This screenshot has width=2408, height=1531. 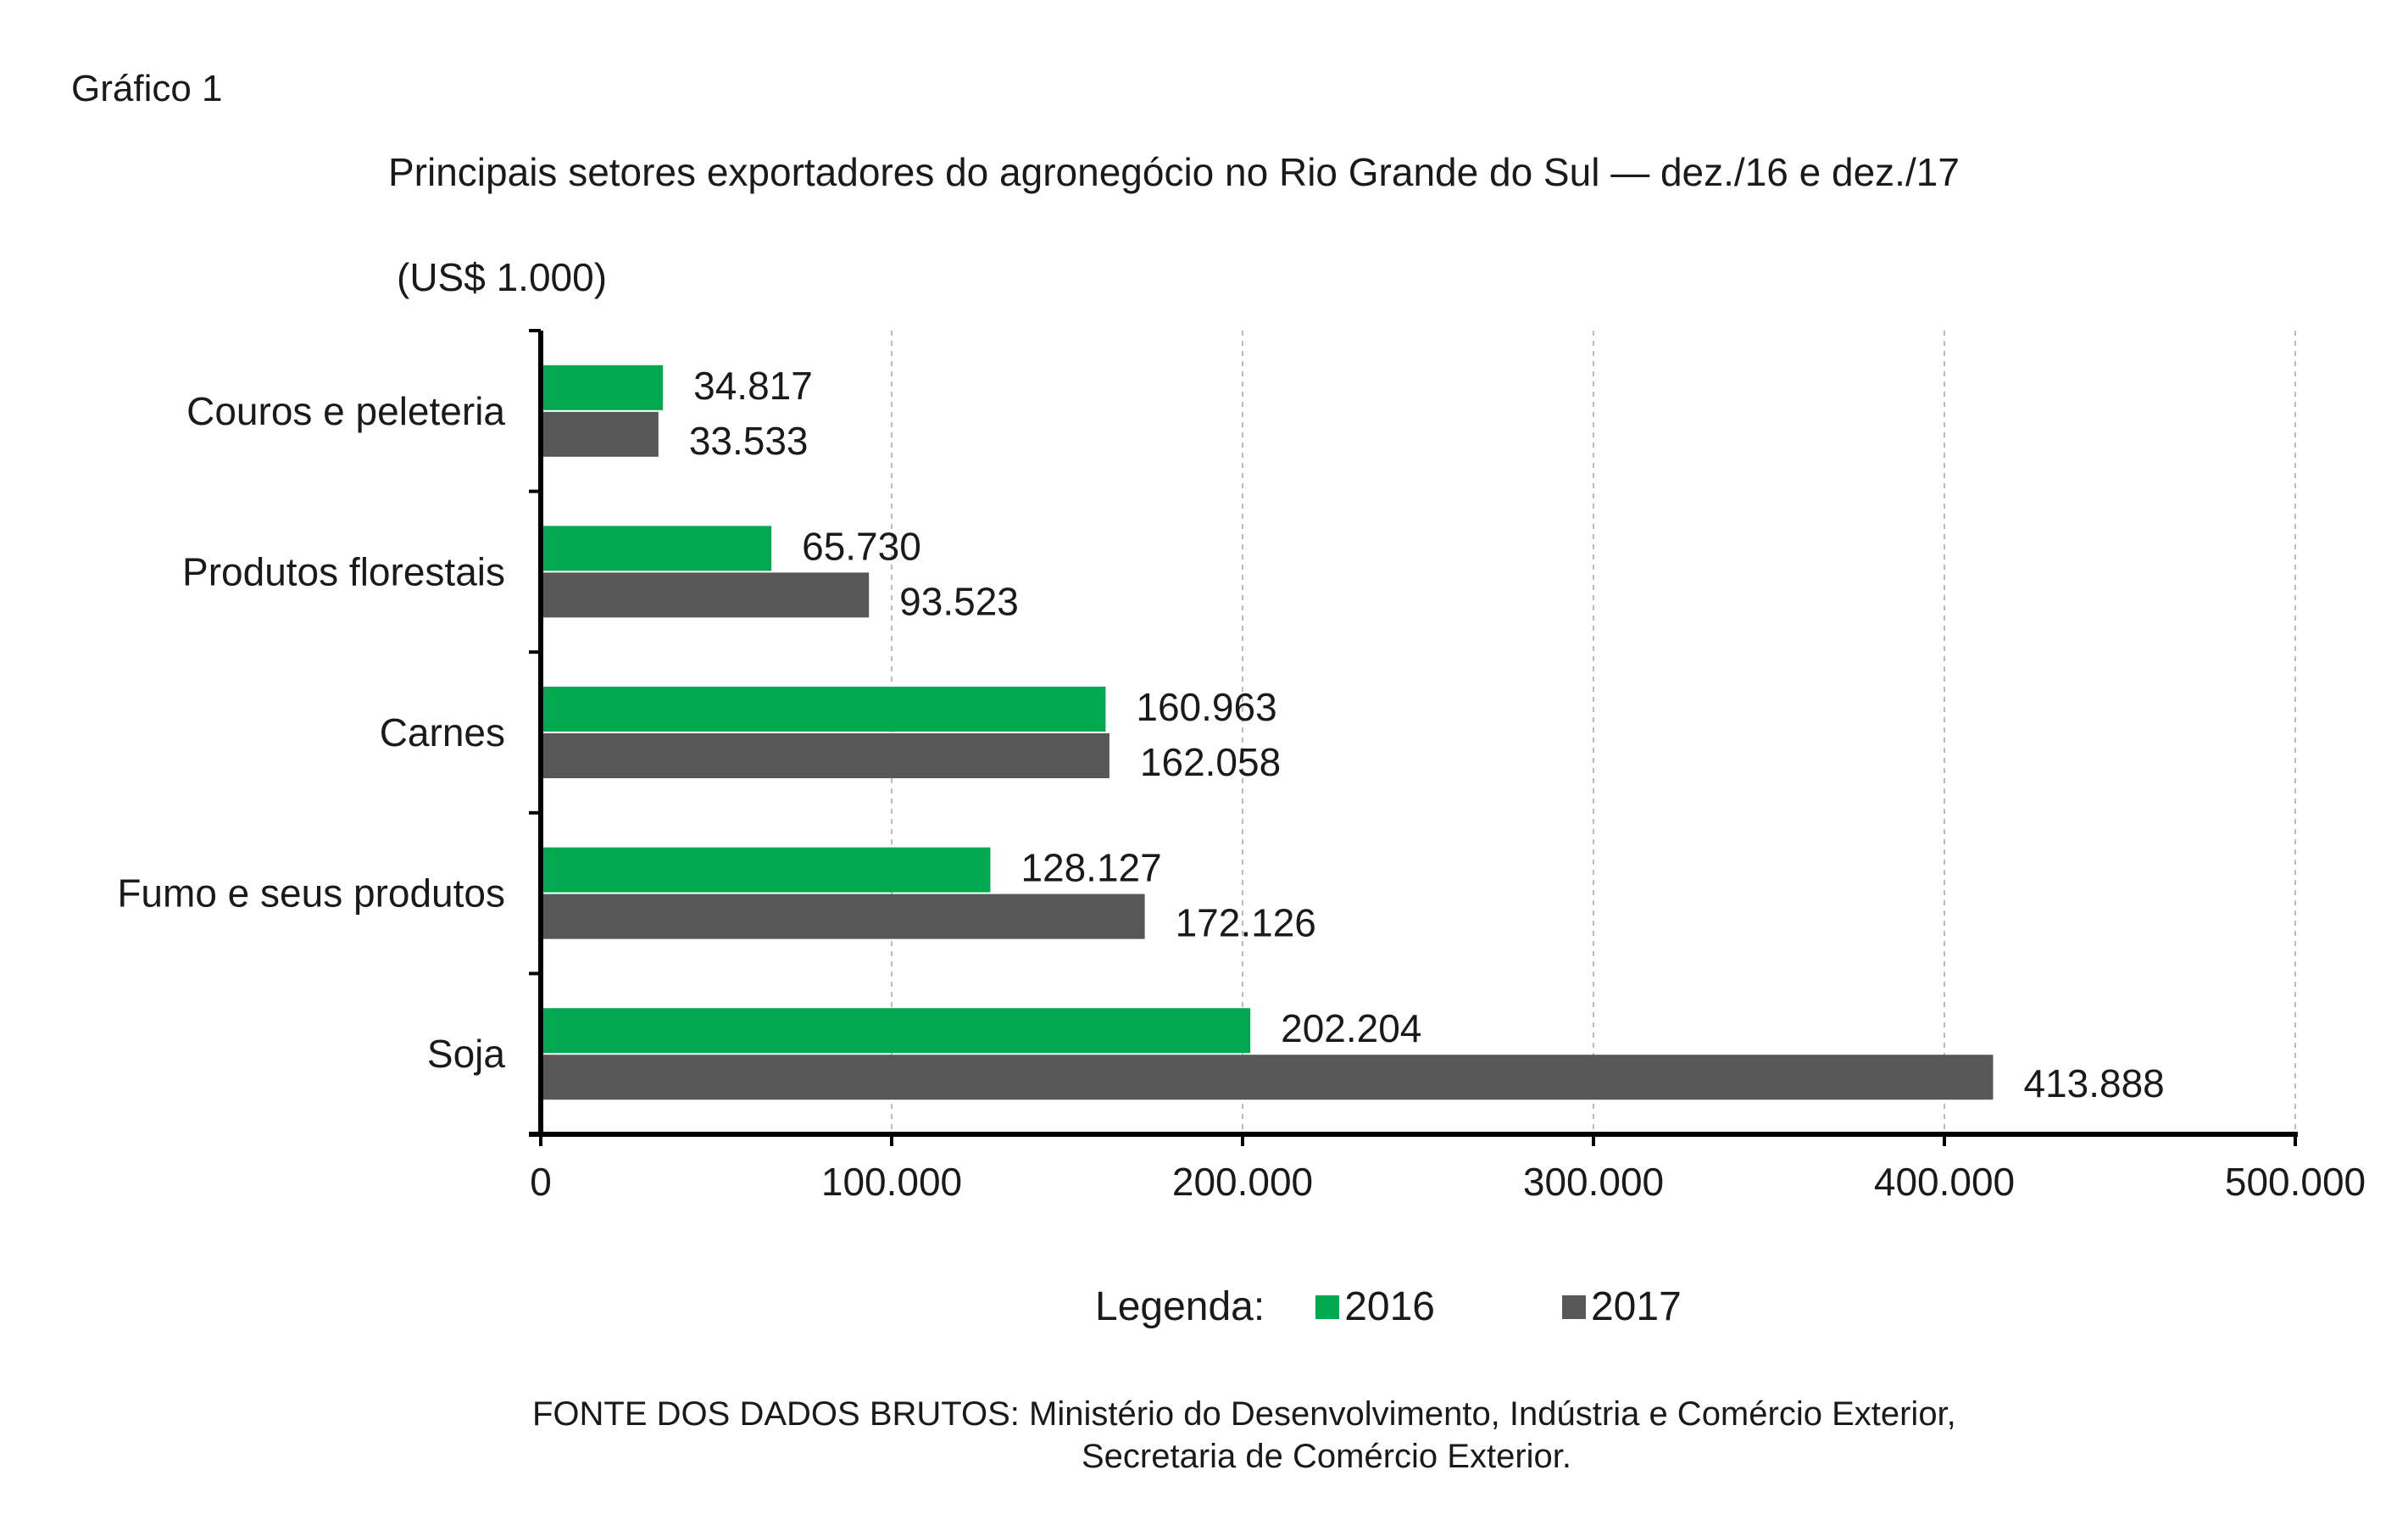 What do you see at coordinates (311, 894) in the screenshot?
I see `category-label: Fumo e seus produtos` at bounding box center [311, 894].